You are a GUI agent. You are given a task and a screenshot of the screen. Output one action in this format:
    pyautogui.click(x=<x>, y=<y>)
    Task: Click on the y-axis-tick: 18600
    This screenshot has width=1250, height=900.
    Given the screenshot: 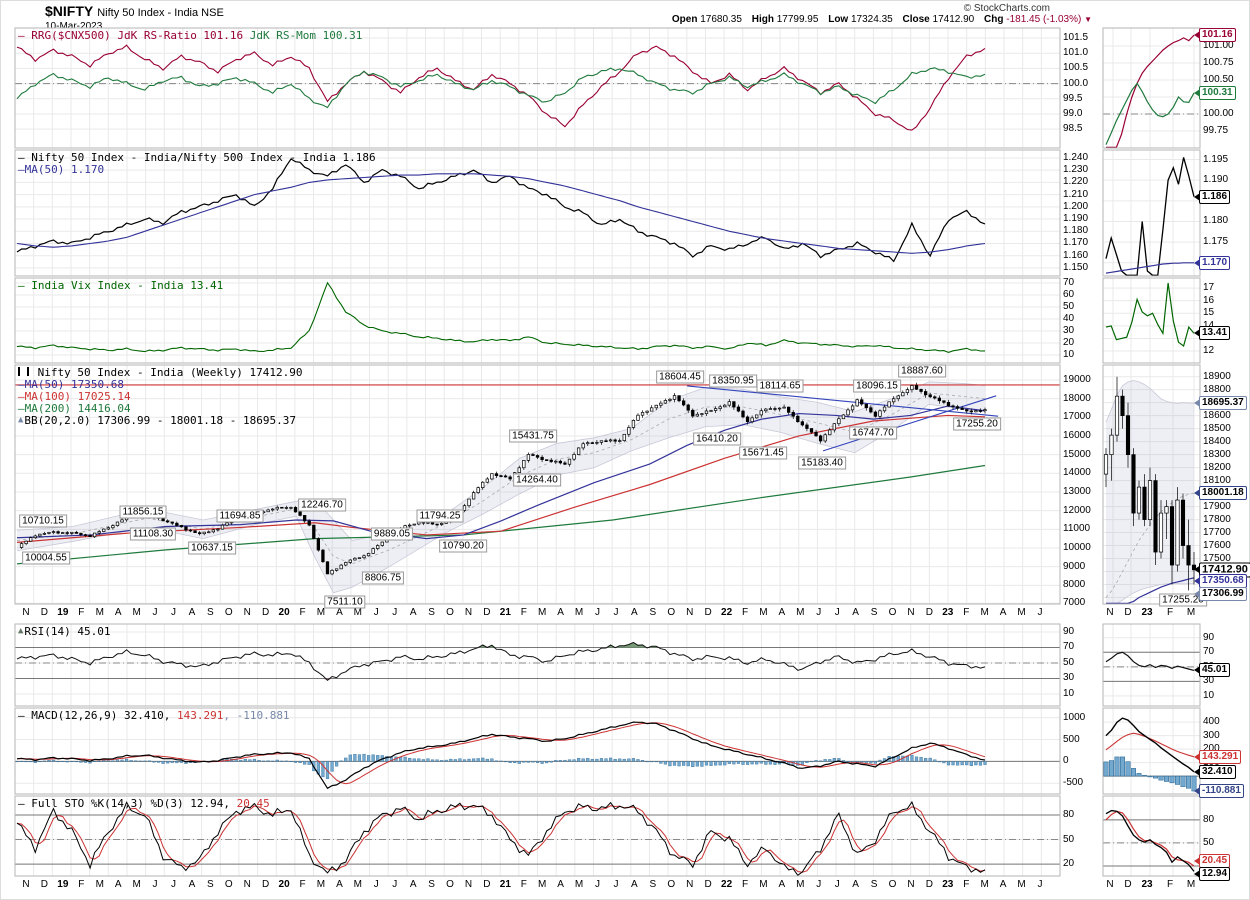 What is the action you would take?
    pyautogui.click(x=1217, y=415)
    